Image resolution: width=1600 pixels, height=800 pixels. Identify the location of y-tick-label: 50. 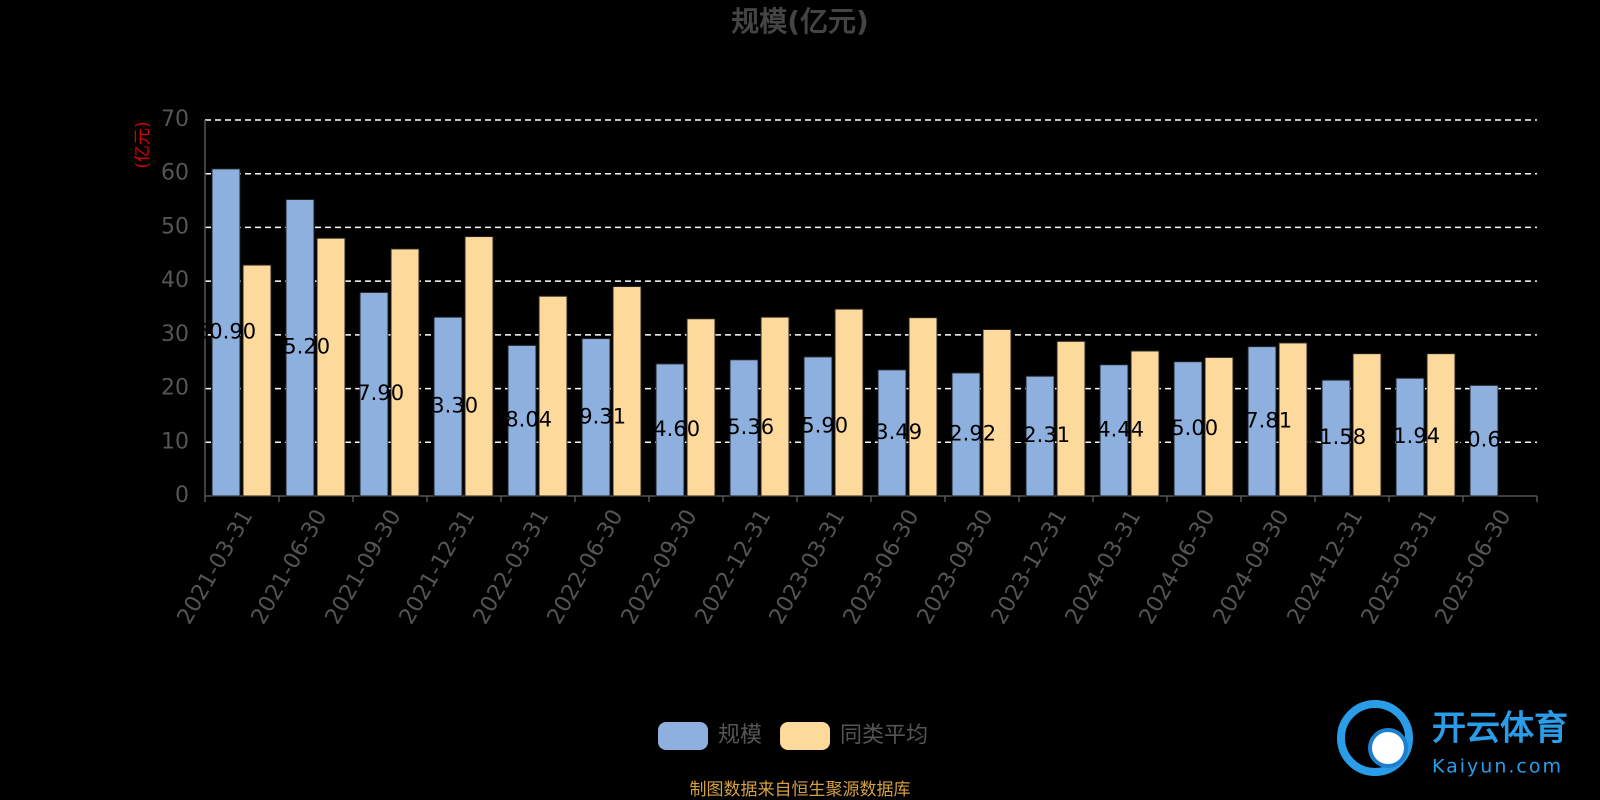
(175, 226).